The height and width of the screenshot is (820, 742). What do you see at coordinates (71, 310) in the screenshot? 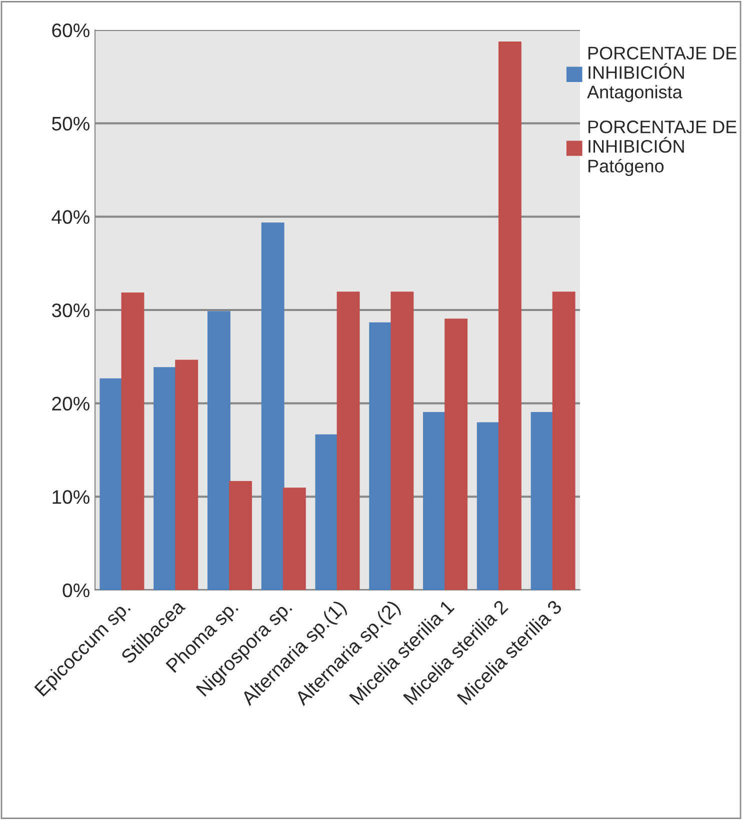
I see `y-tick-label: 30%` at bounding box center [71, 310].